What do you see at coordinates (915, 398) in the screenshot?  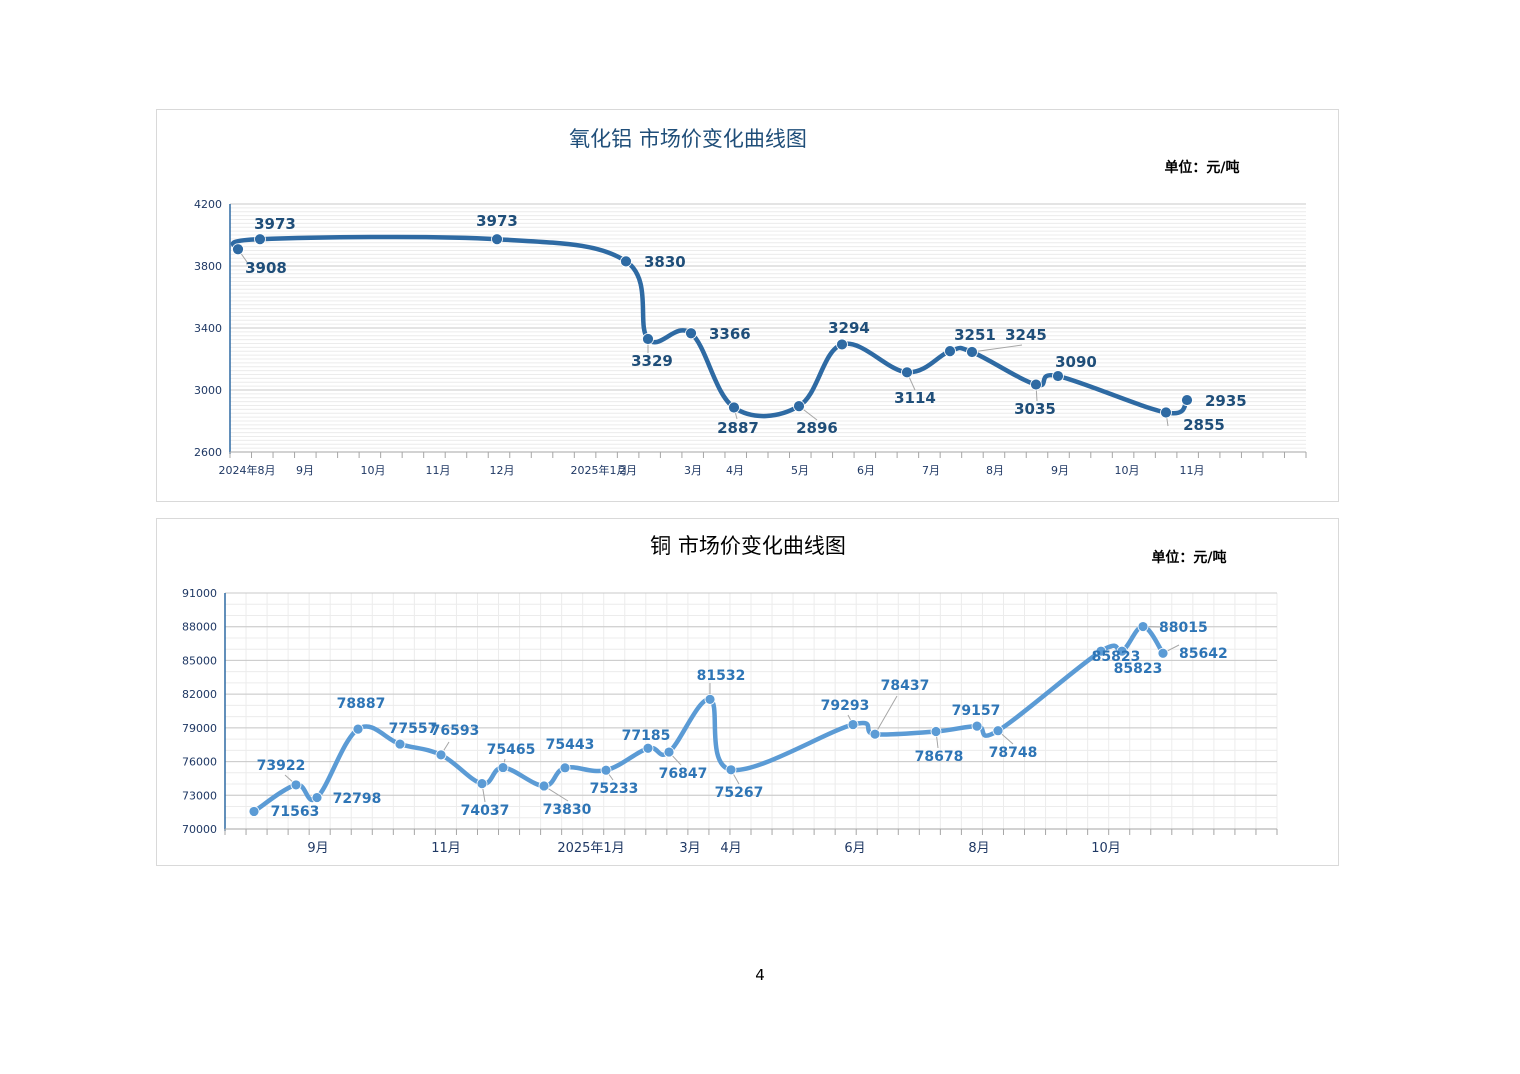 I see `data-label: 3114` at bounding box center [915, 398].